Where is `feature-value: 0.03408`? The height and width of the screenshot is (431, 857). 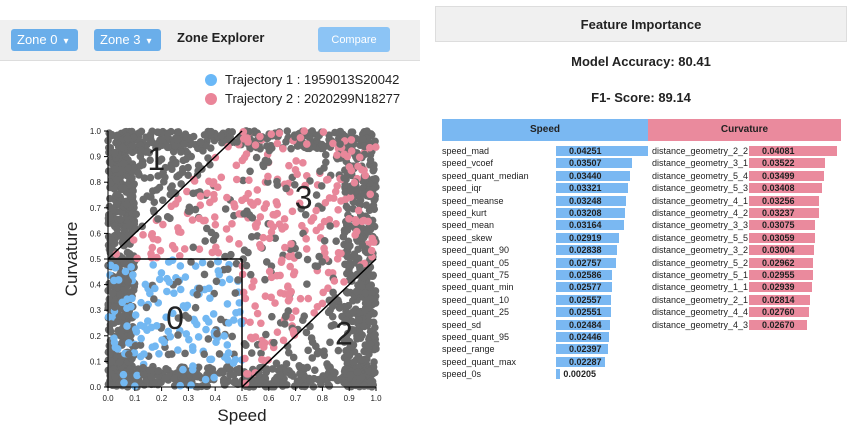 feature-value: 0.03408 is located at coordinates (778, 188).